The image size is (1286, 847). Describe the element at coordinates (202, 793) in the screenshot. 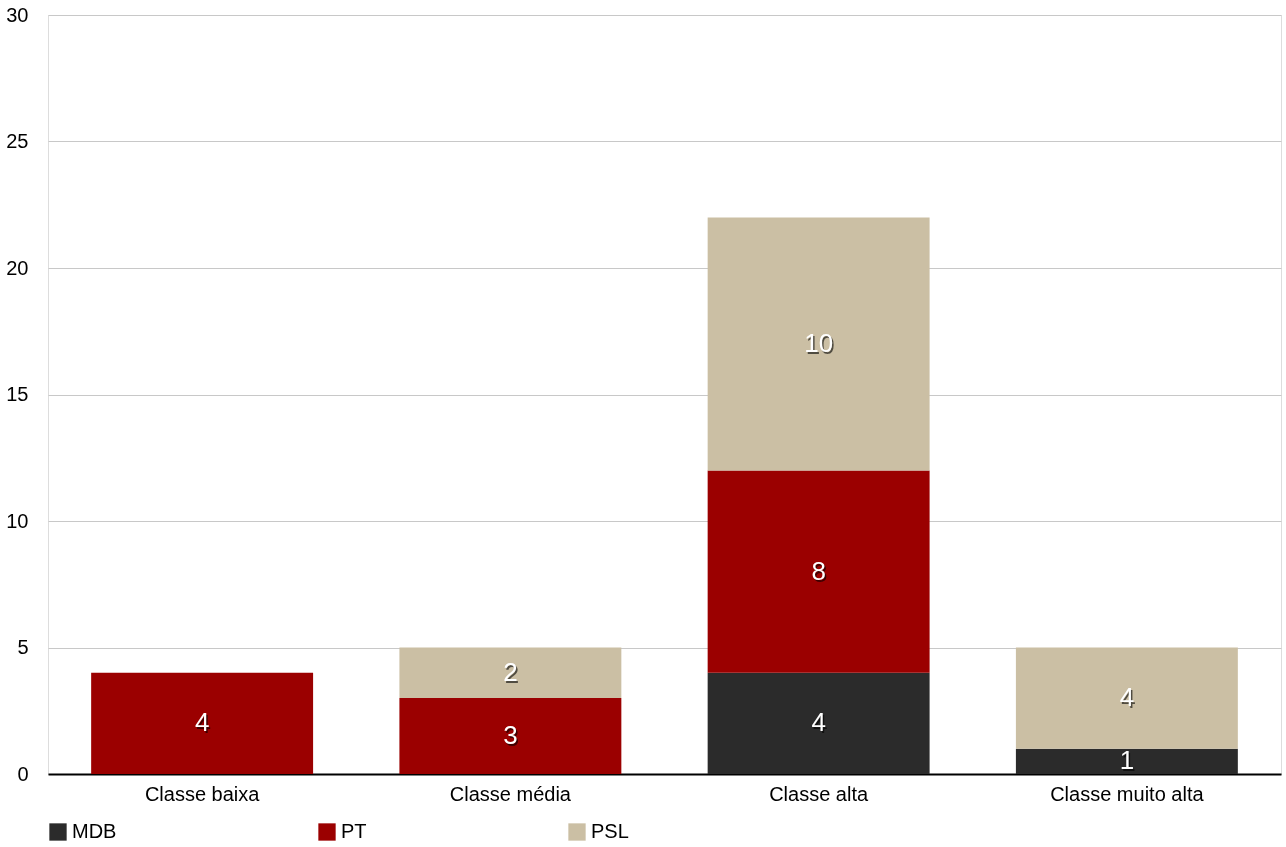

I see `x-tick-label: Classe baixa` at that location.